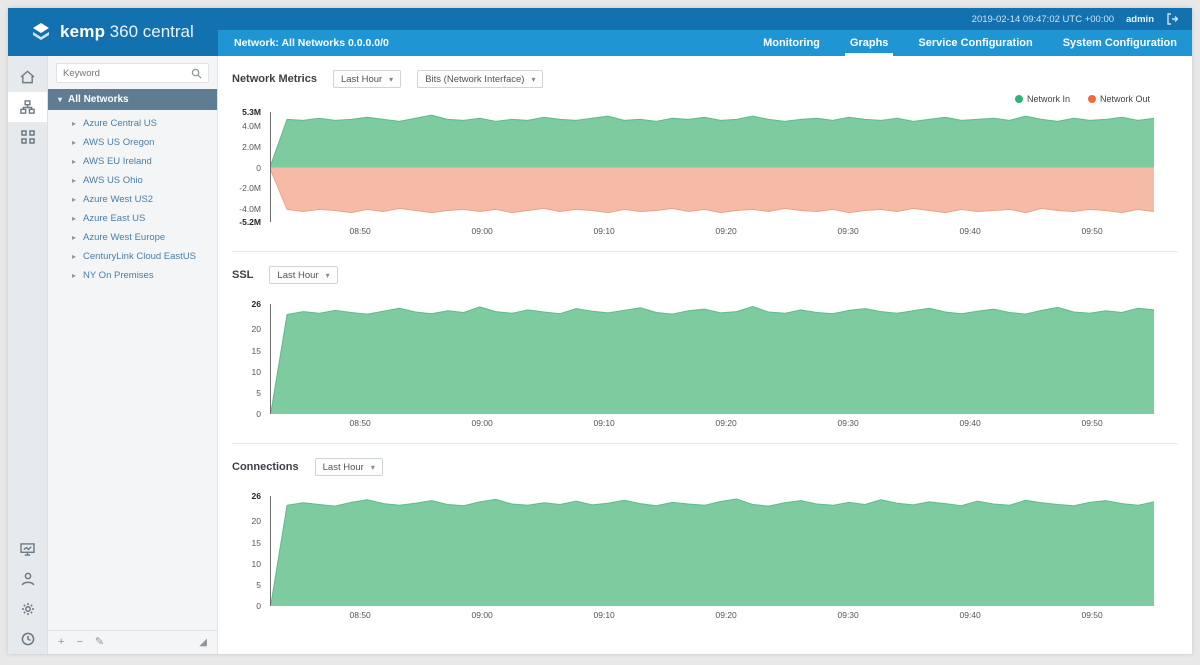 Image resolution: width=1200 pixels, height=665 pixels. I want to click on y-axis: 26 20 15 10 5 0, so click(249, 551).